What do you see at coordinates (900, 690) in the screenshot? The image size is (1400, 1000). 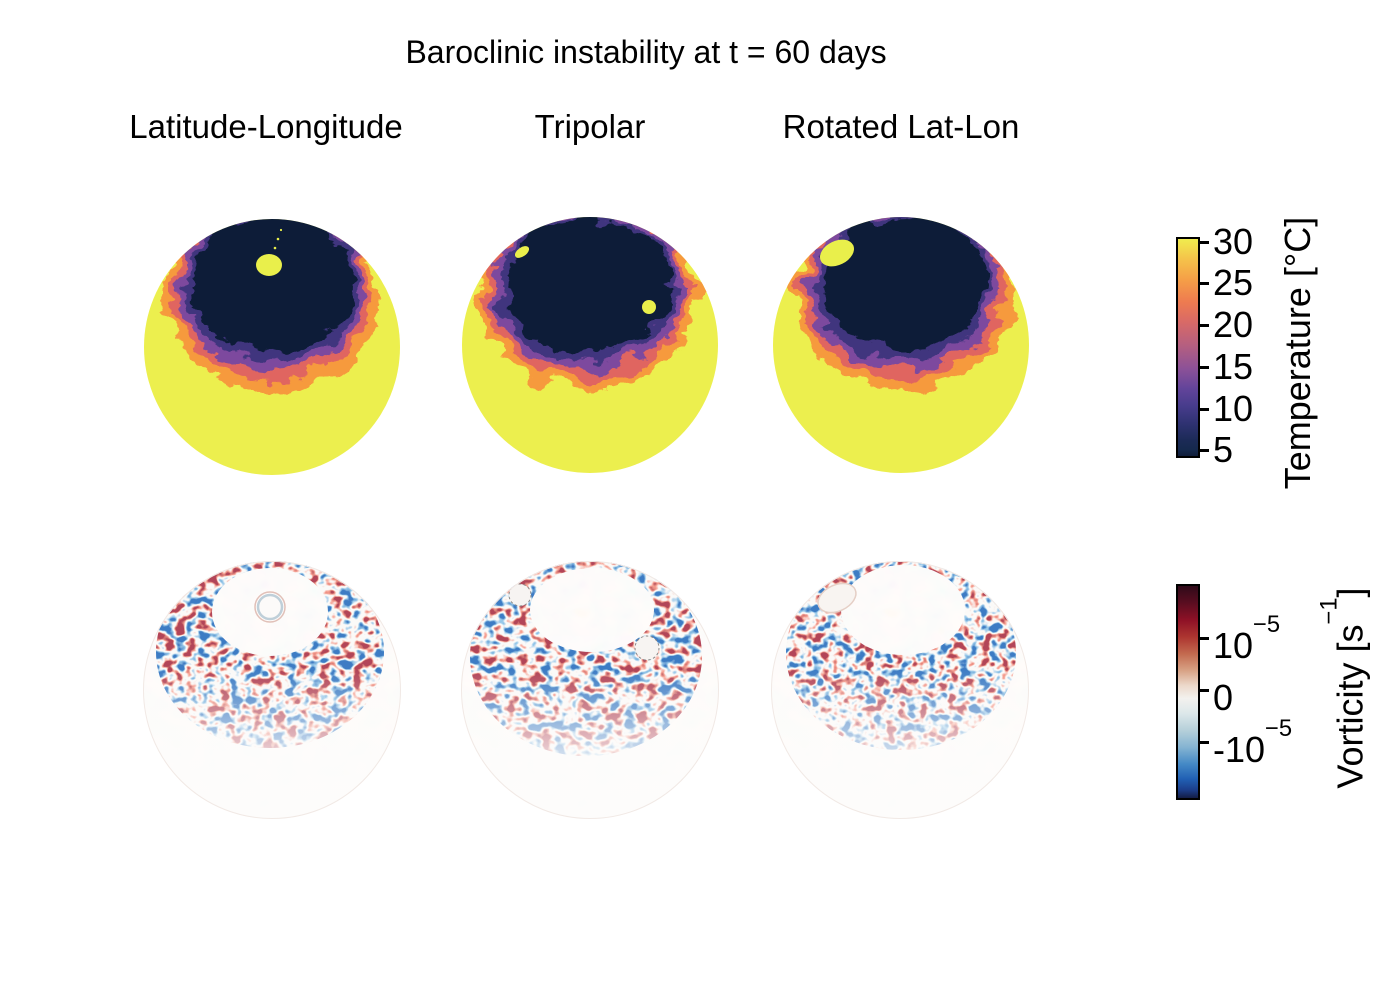 I see `vorticity-sphere-rotated-latlon` at bounding box center [900, 690].